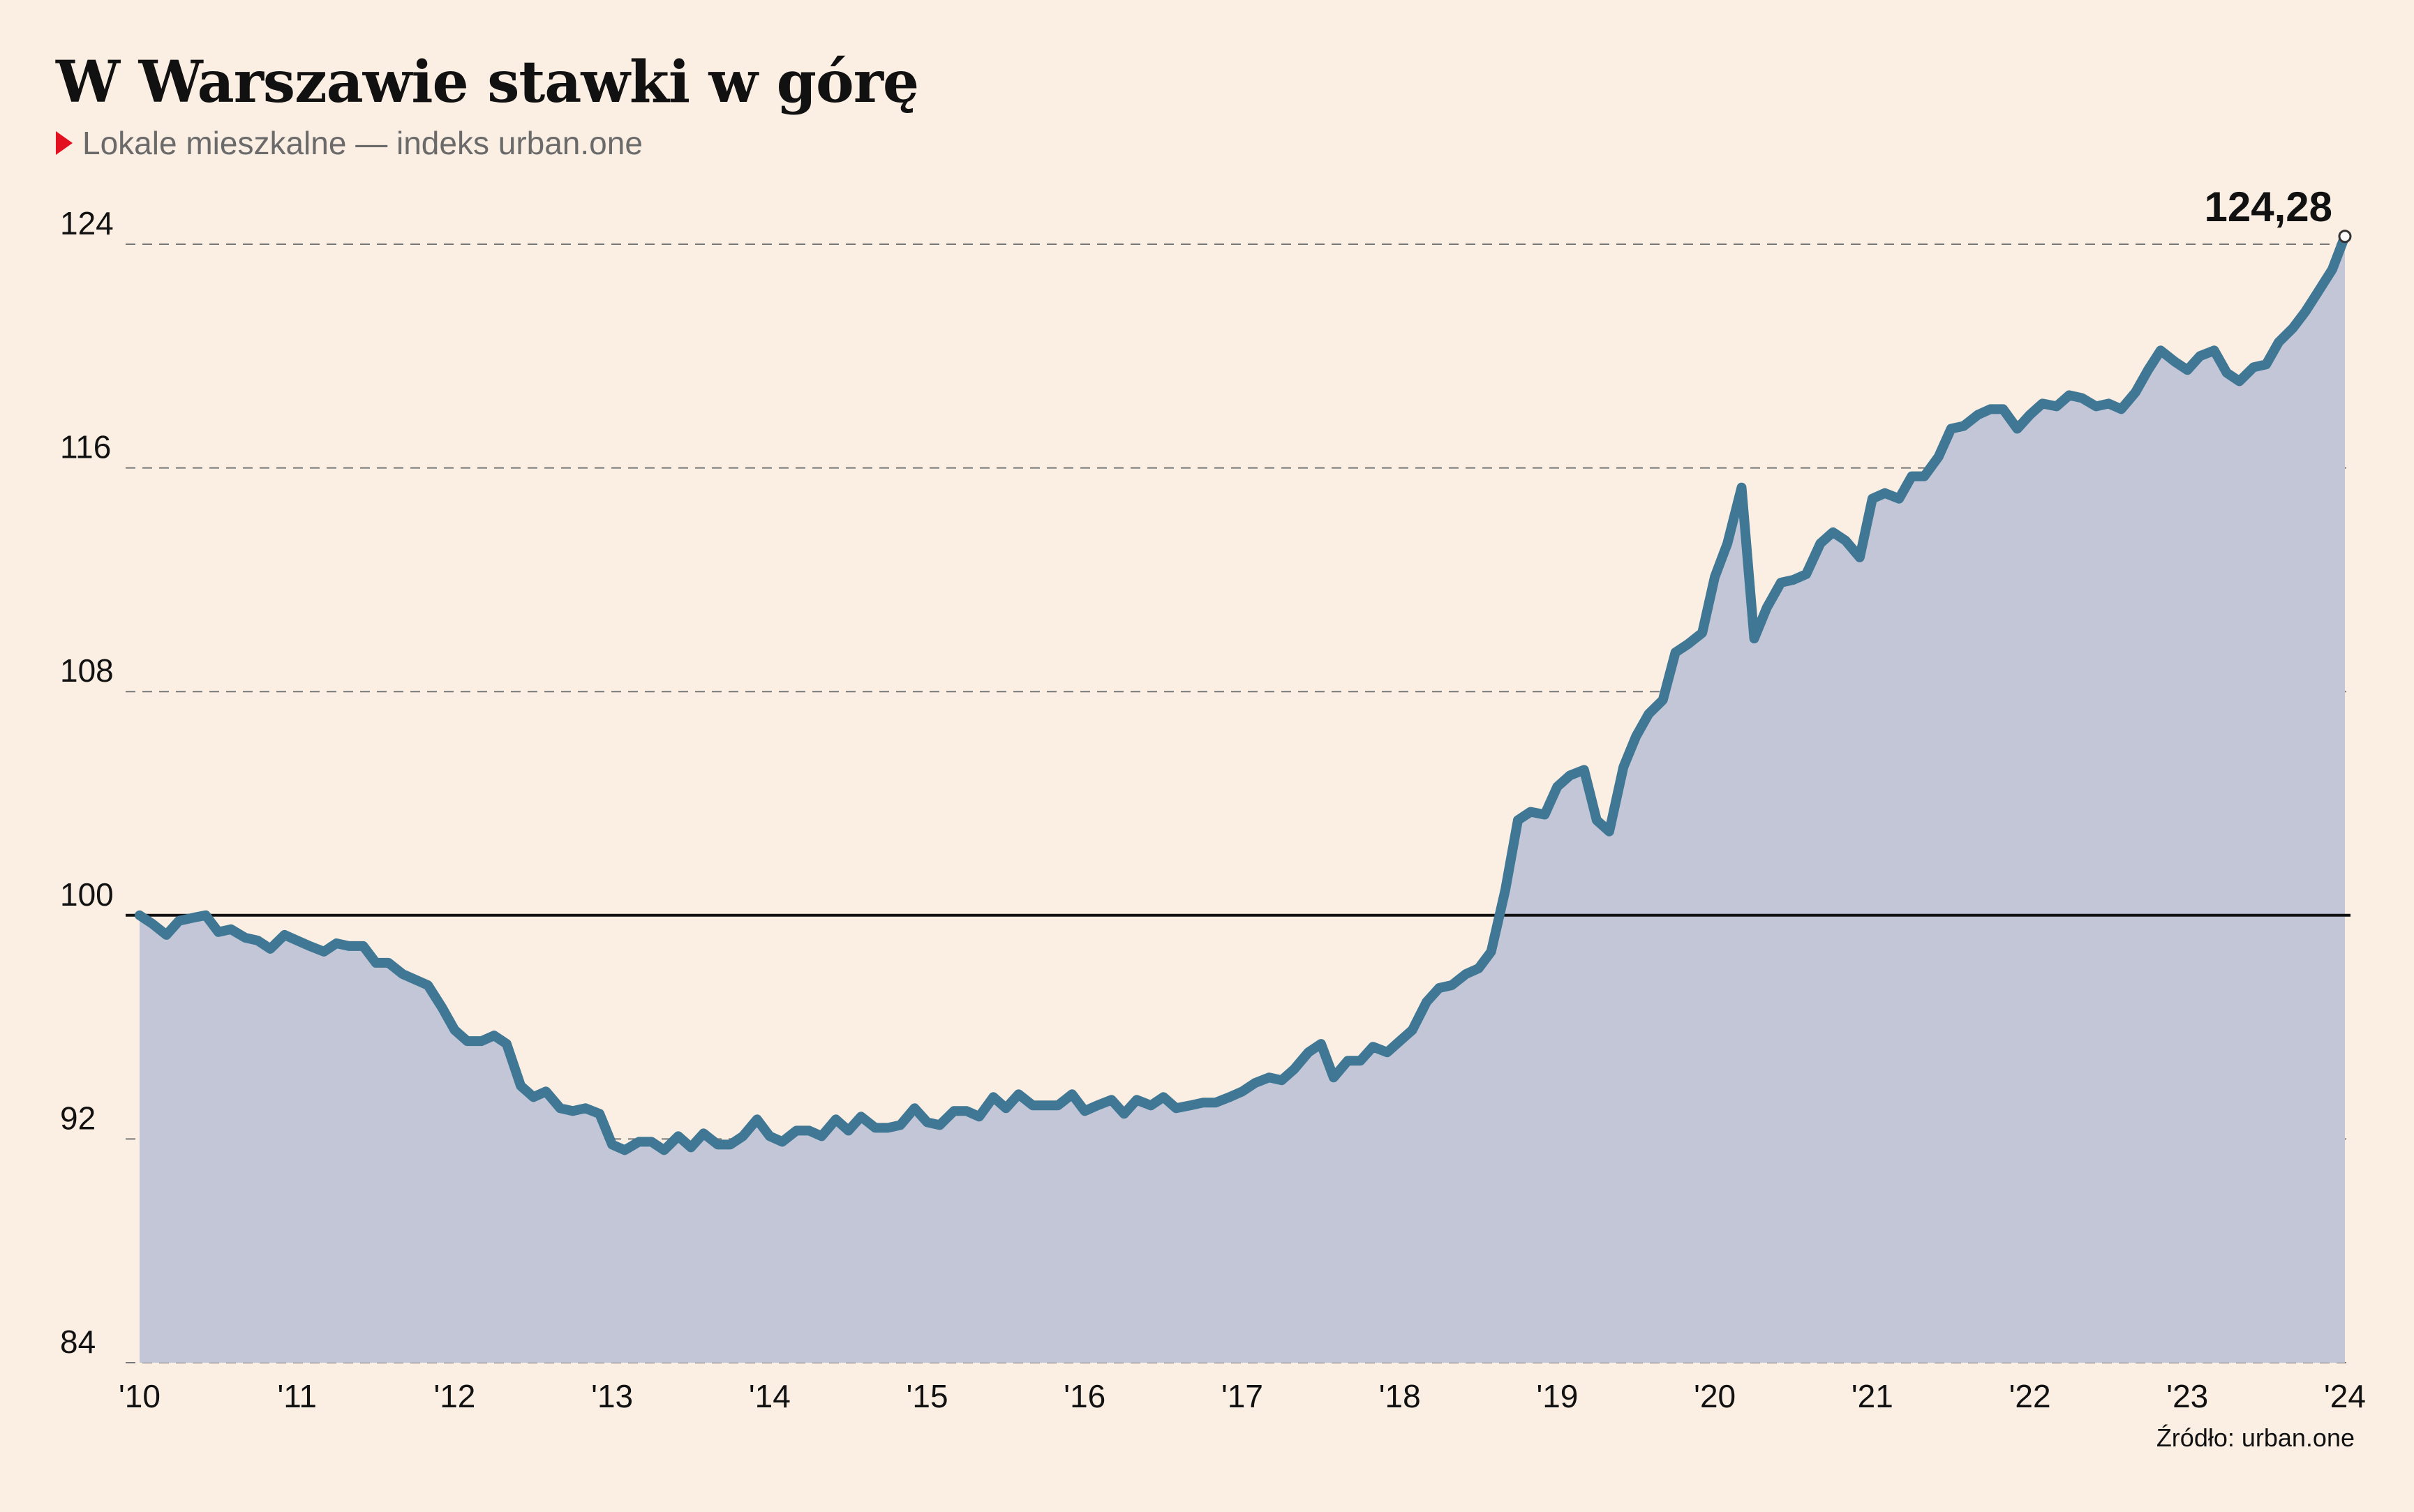 The image size is (2414, 1512). I want to click on chart-title: W Warszawie stawki w górę, so click(488, 82).